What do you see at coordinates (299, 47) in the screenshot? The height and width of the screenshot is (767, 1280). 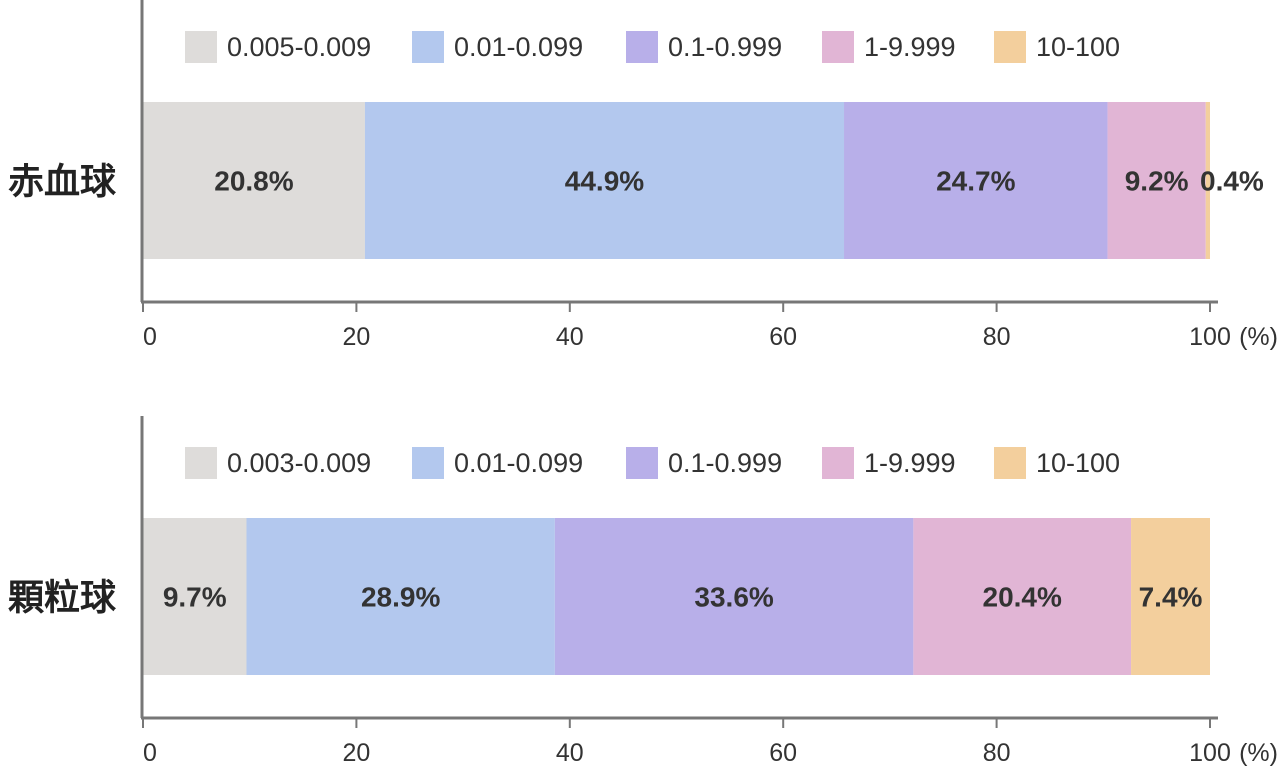 I see `legend-label-1: 0.005-0.009` at bounding box center [299, 47].